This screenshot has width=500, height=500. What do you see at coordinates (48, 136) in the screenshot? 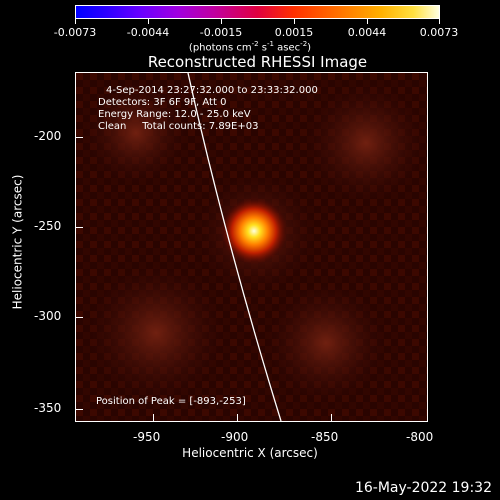
I see `y-tick-label: -200` at bounding box center [48, 136].